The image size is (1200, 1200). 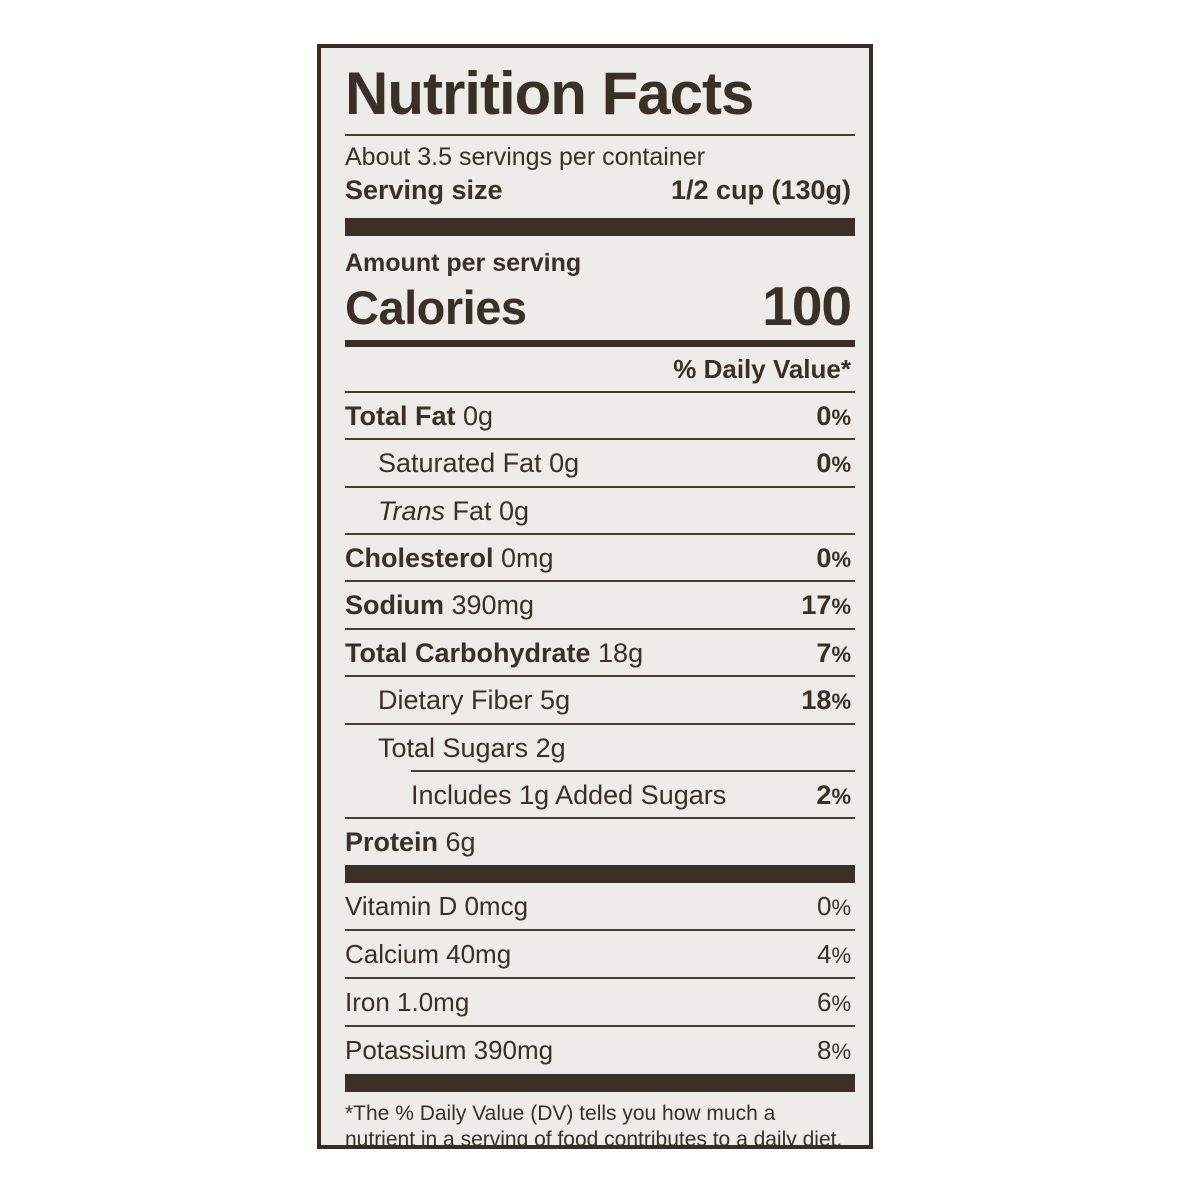 I want to click on nutrient-row: Total Sugars 2g, so click(x=600, y=747).